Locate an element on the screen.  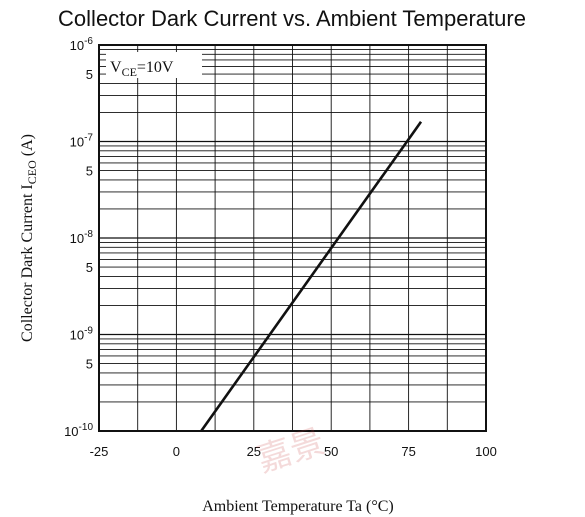
y-tick-label: 10⁻⁶ is located at coordinates (82, 44).